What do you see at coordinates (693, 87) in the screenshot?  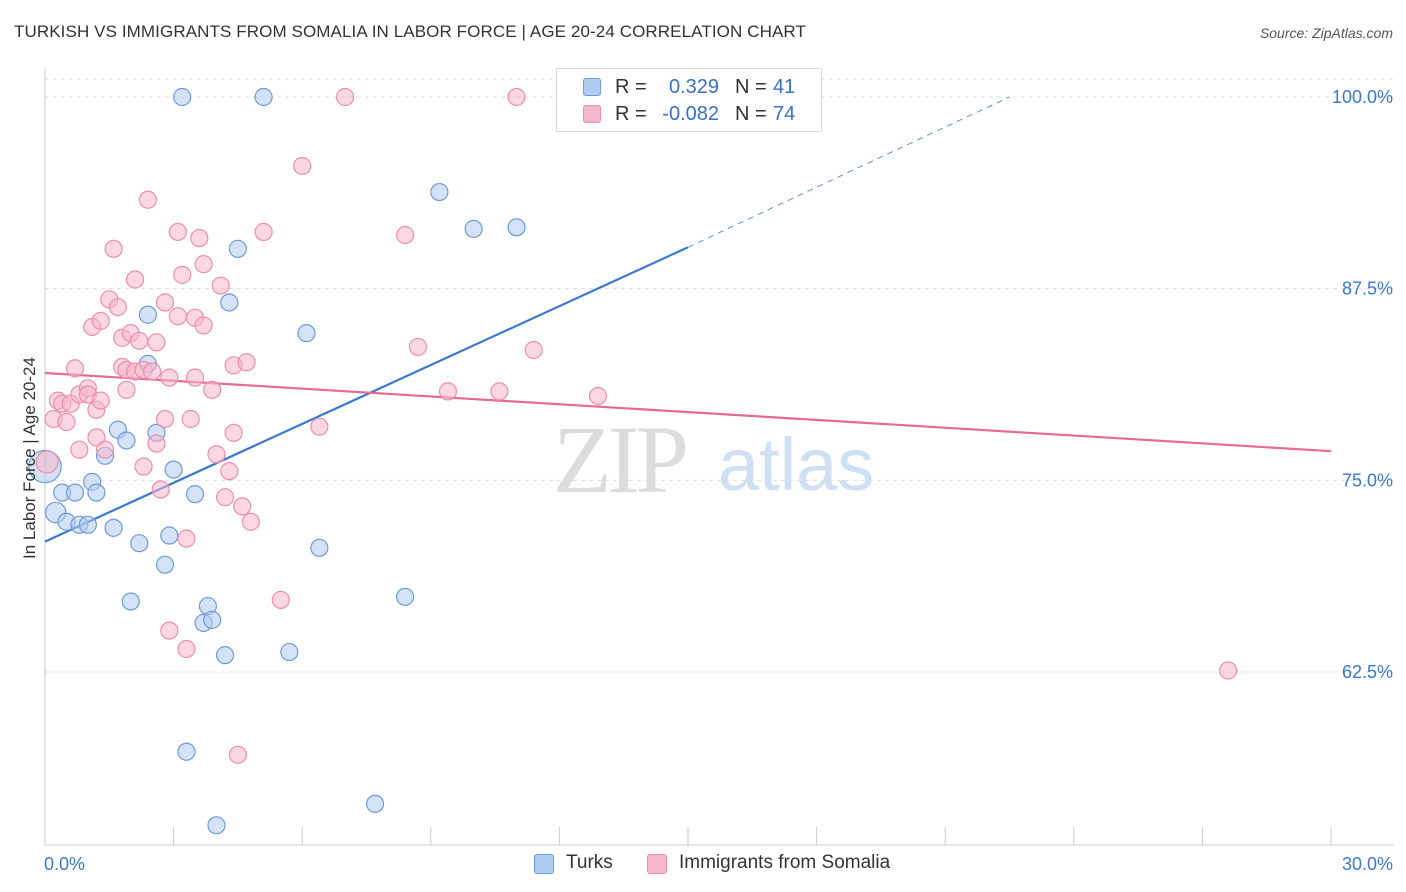 I see `legend-r-value-turks: 0.329` at bounding box center [693, 87].